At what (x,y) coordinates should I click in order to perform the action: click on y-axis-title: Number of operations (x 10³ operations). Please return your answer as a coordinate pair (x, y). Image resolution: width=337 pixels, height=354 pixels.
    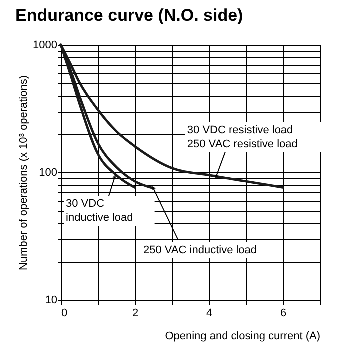
    Looking at the image, I should click on (24, 173).